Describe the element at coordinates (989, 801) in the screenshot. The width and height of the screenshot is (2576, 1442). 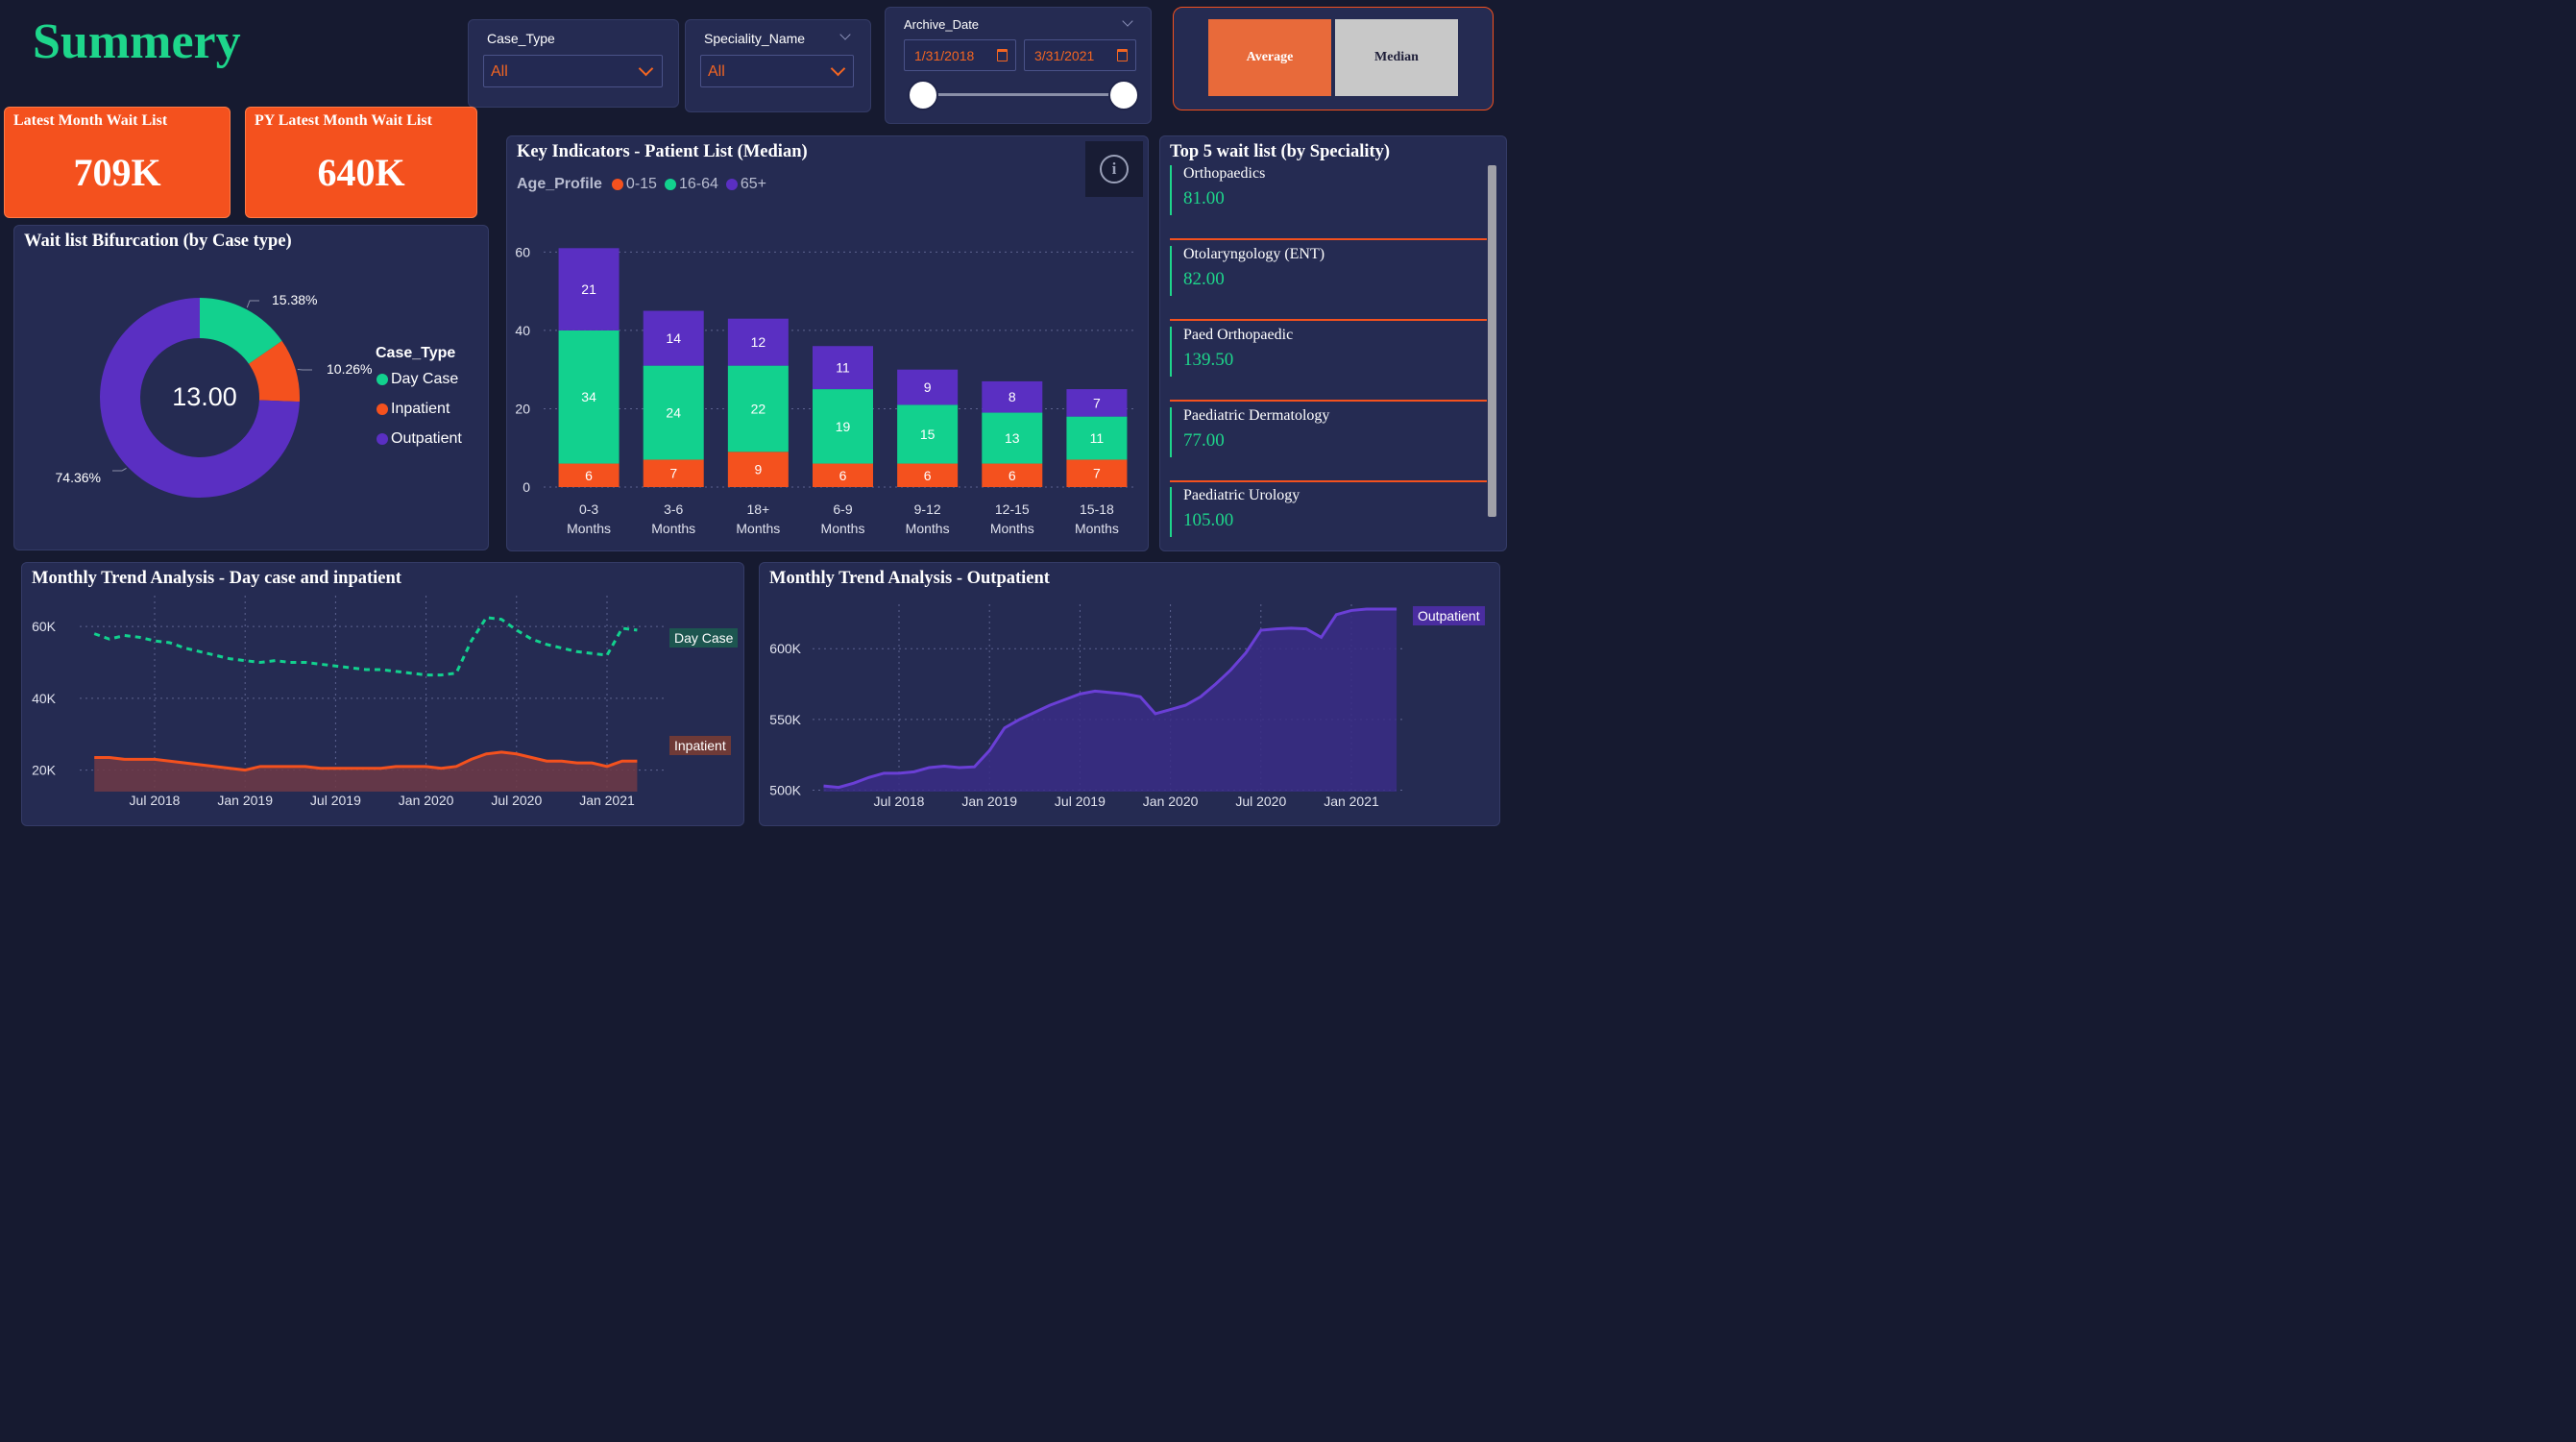
I see `x-tick-label: Jan 2019` at that location.